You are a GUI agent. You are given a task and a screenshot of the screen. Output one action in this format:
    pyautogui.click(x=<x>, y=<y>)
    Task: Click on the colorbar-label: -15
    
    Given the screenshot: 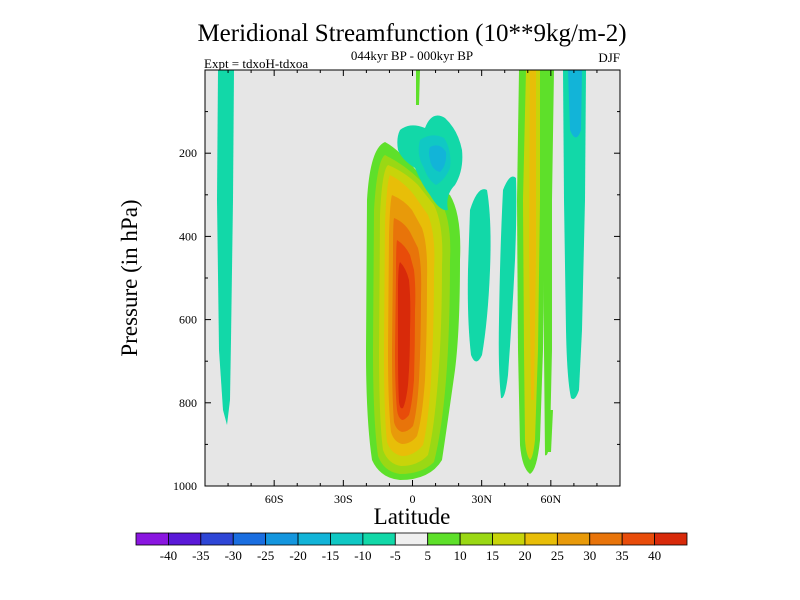 What is the action you would take?
    pyautogui.click(x=330, y=555)
    